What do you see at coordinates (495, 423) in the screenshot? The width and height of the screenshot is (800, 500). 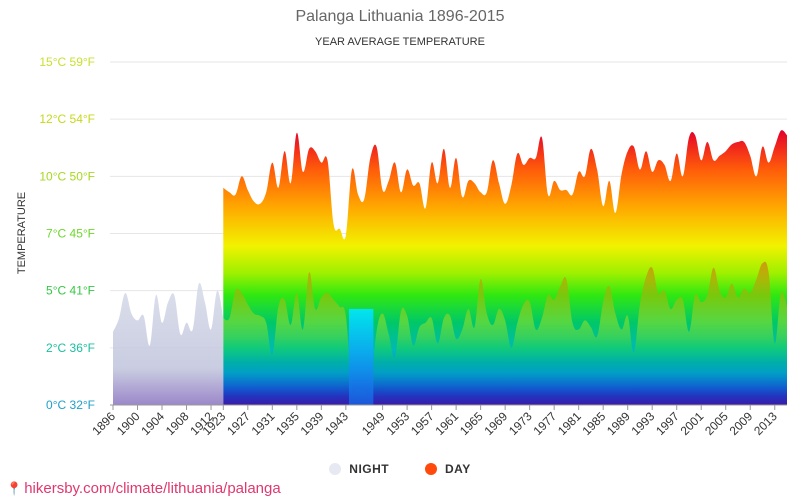 I see `x-tick-label: 1969` at bounding box center [495, 423].